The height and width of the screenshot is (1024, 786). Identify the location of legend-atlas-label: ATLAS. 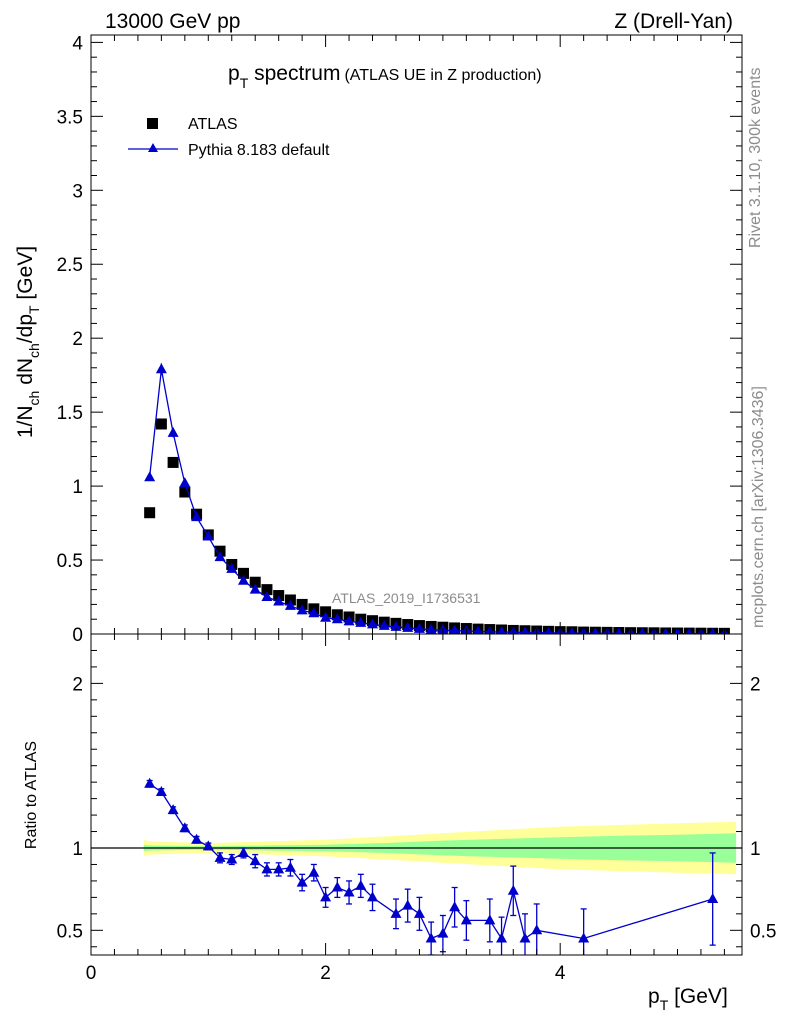
(213, 124).